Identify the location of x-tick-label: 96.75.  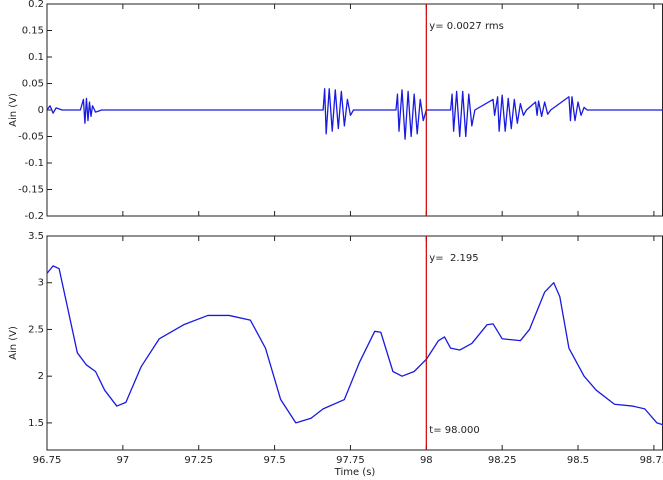
(47, 460).